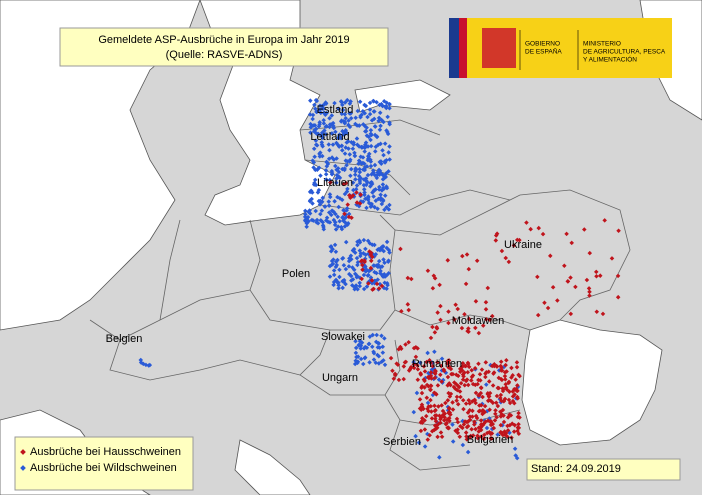 This screenshot has width=702, height=495. I want to click on map-source: (Quelle: RASVE-ADNS), so click(224, 55).